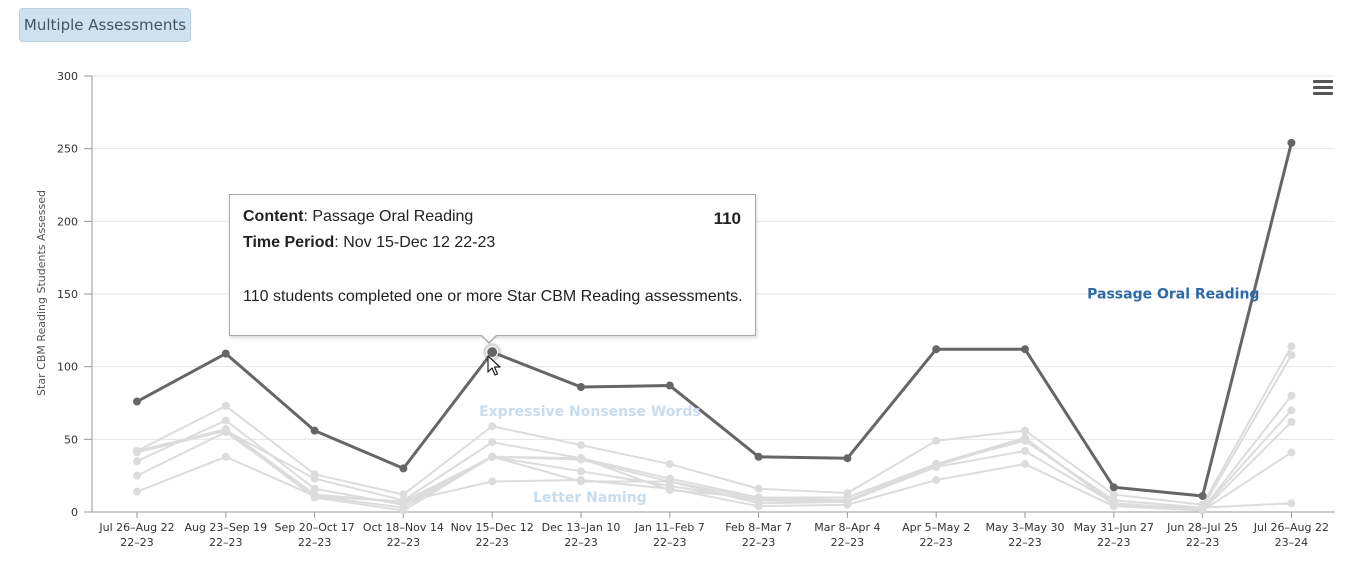 The height and width of the screenshot is (570, 1355). Describe the element at coordinates (714, 481) in the screenshot. I see `series-line` at that location.